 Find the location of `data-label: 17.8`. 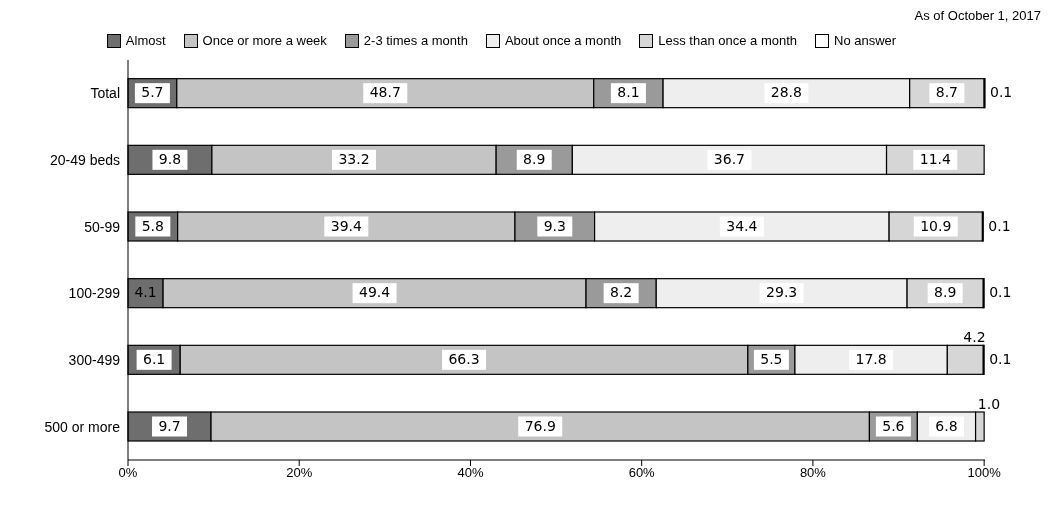

data-label: 17.8 is located at coordinates (871, 358).